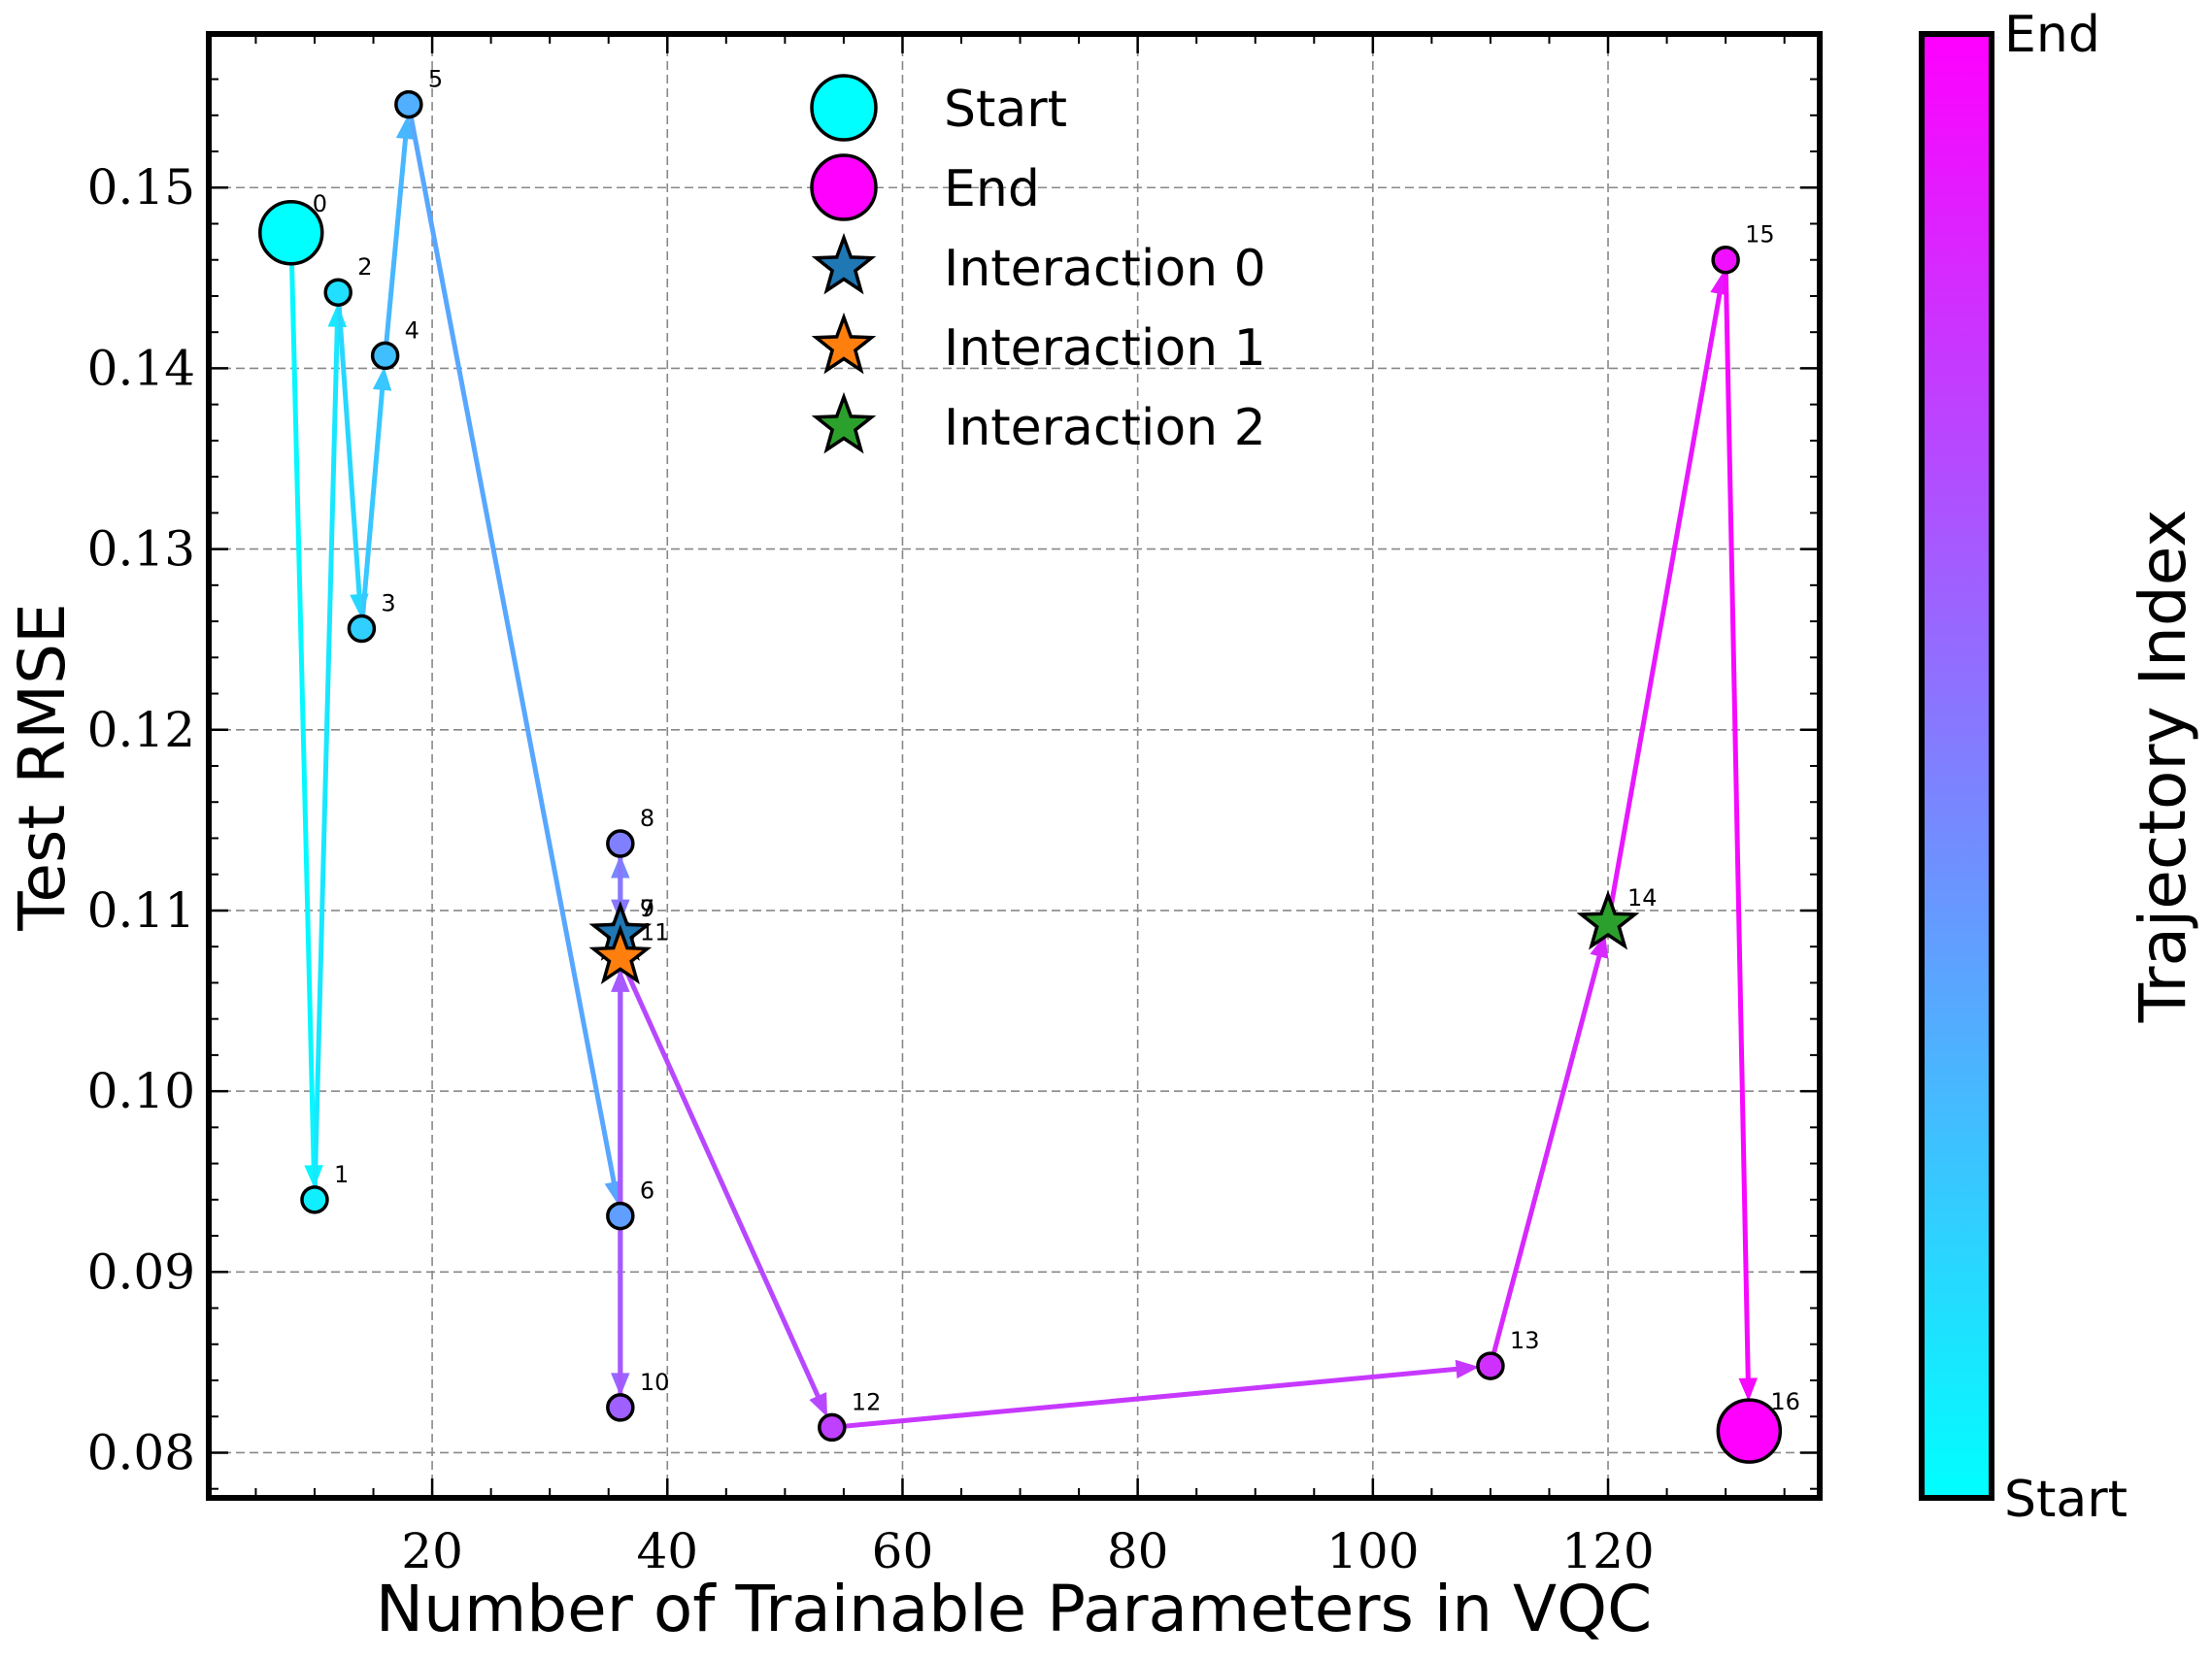  I want to click on point-label: 1, so click(341, 1174).